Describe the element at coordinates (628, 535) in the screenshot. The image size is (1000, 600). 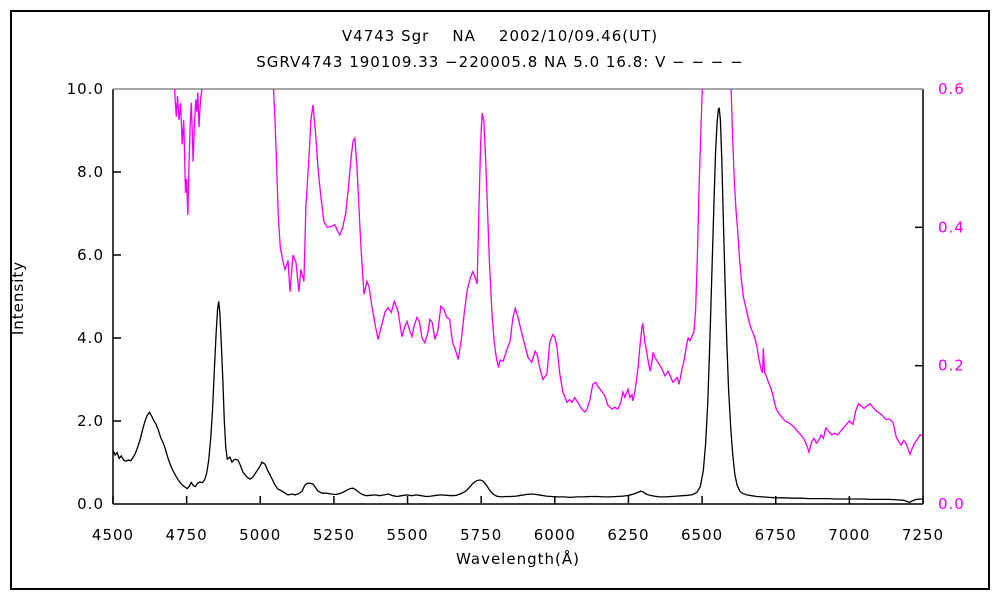
I see `x-tick-label: 6250` at that location.